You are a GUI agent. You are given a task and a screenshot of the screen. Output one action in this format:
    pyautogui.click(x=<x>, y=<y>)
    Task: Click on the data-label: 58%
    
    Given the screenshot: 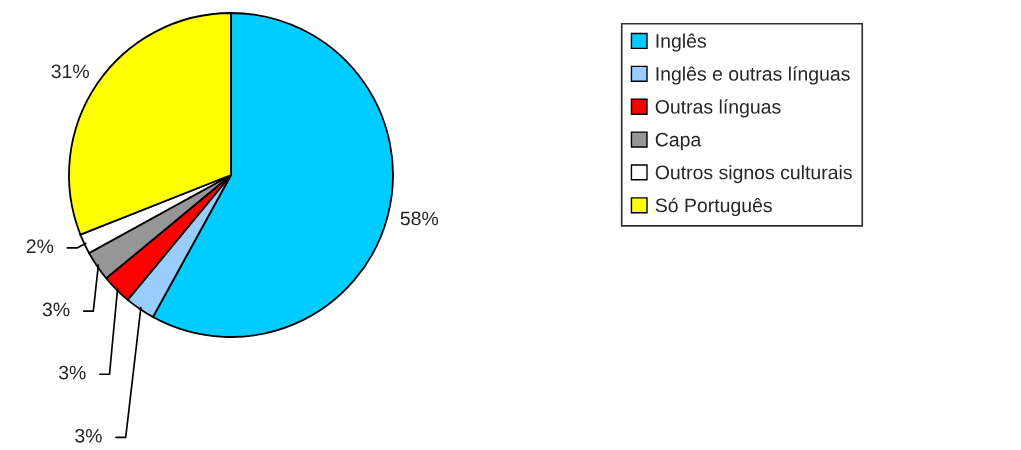 What is the action you would take?
    pyautogui.click(x=419, y=218)
    